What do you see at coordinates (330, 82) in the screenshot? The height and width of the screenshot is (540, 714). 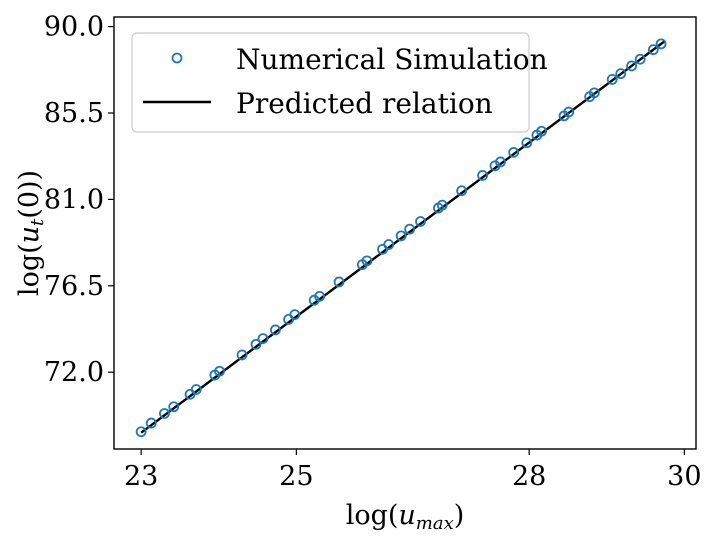 I see `legend-box` at bounding box center [330, 82].